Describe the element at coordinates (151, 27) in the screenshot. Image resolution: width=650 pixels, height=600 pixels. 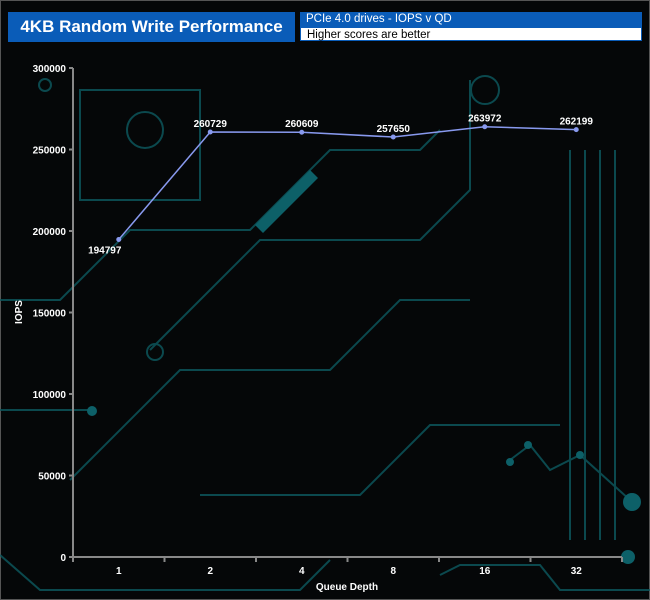
I see `chart-title: 4KB Random Write Performance` at that location.